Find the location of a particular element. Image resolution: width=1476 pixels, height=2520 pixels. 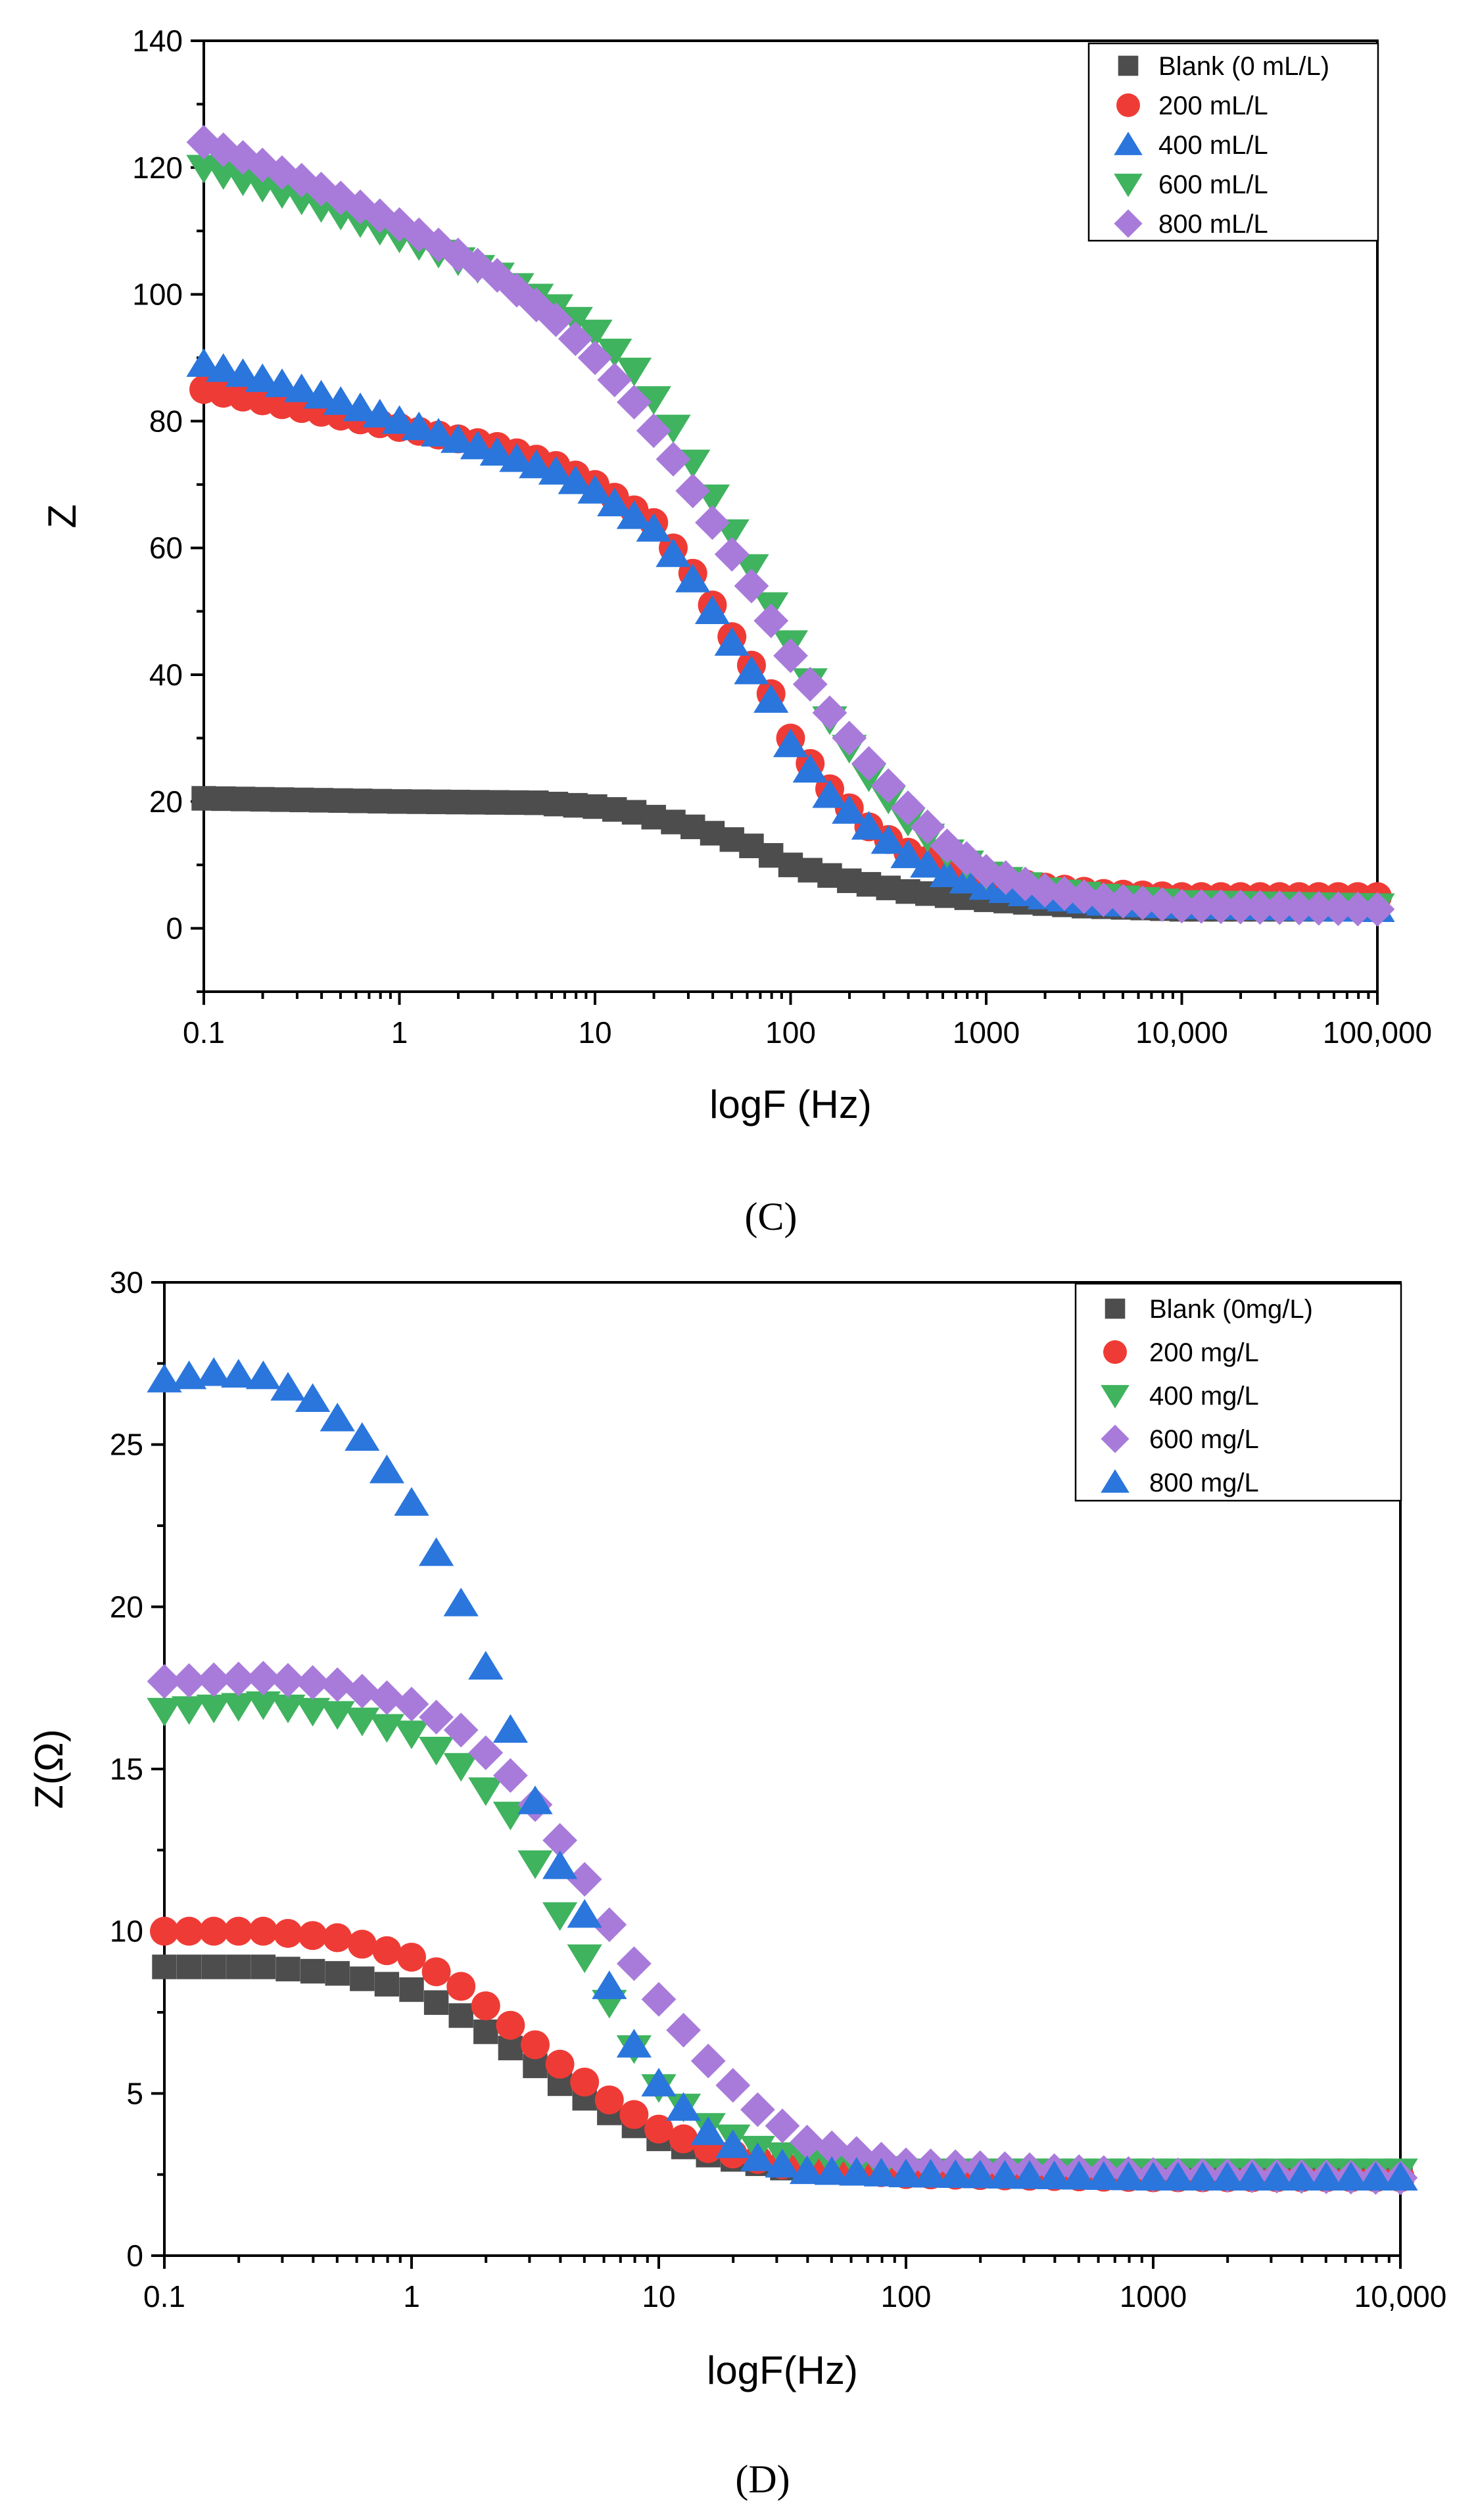

x-tick-label: 10 is located at coordinates (594, 1032).